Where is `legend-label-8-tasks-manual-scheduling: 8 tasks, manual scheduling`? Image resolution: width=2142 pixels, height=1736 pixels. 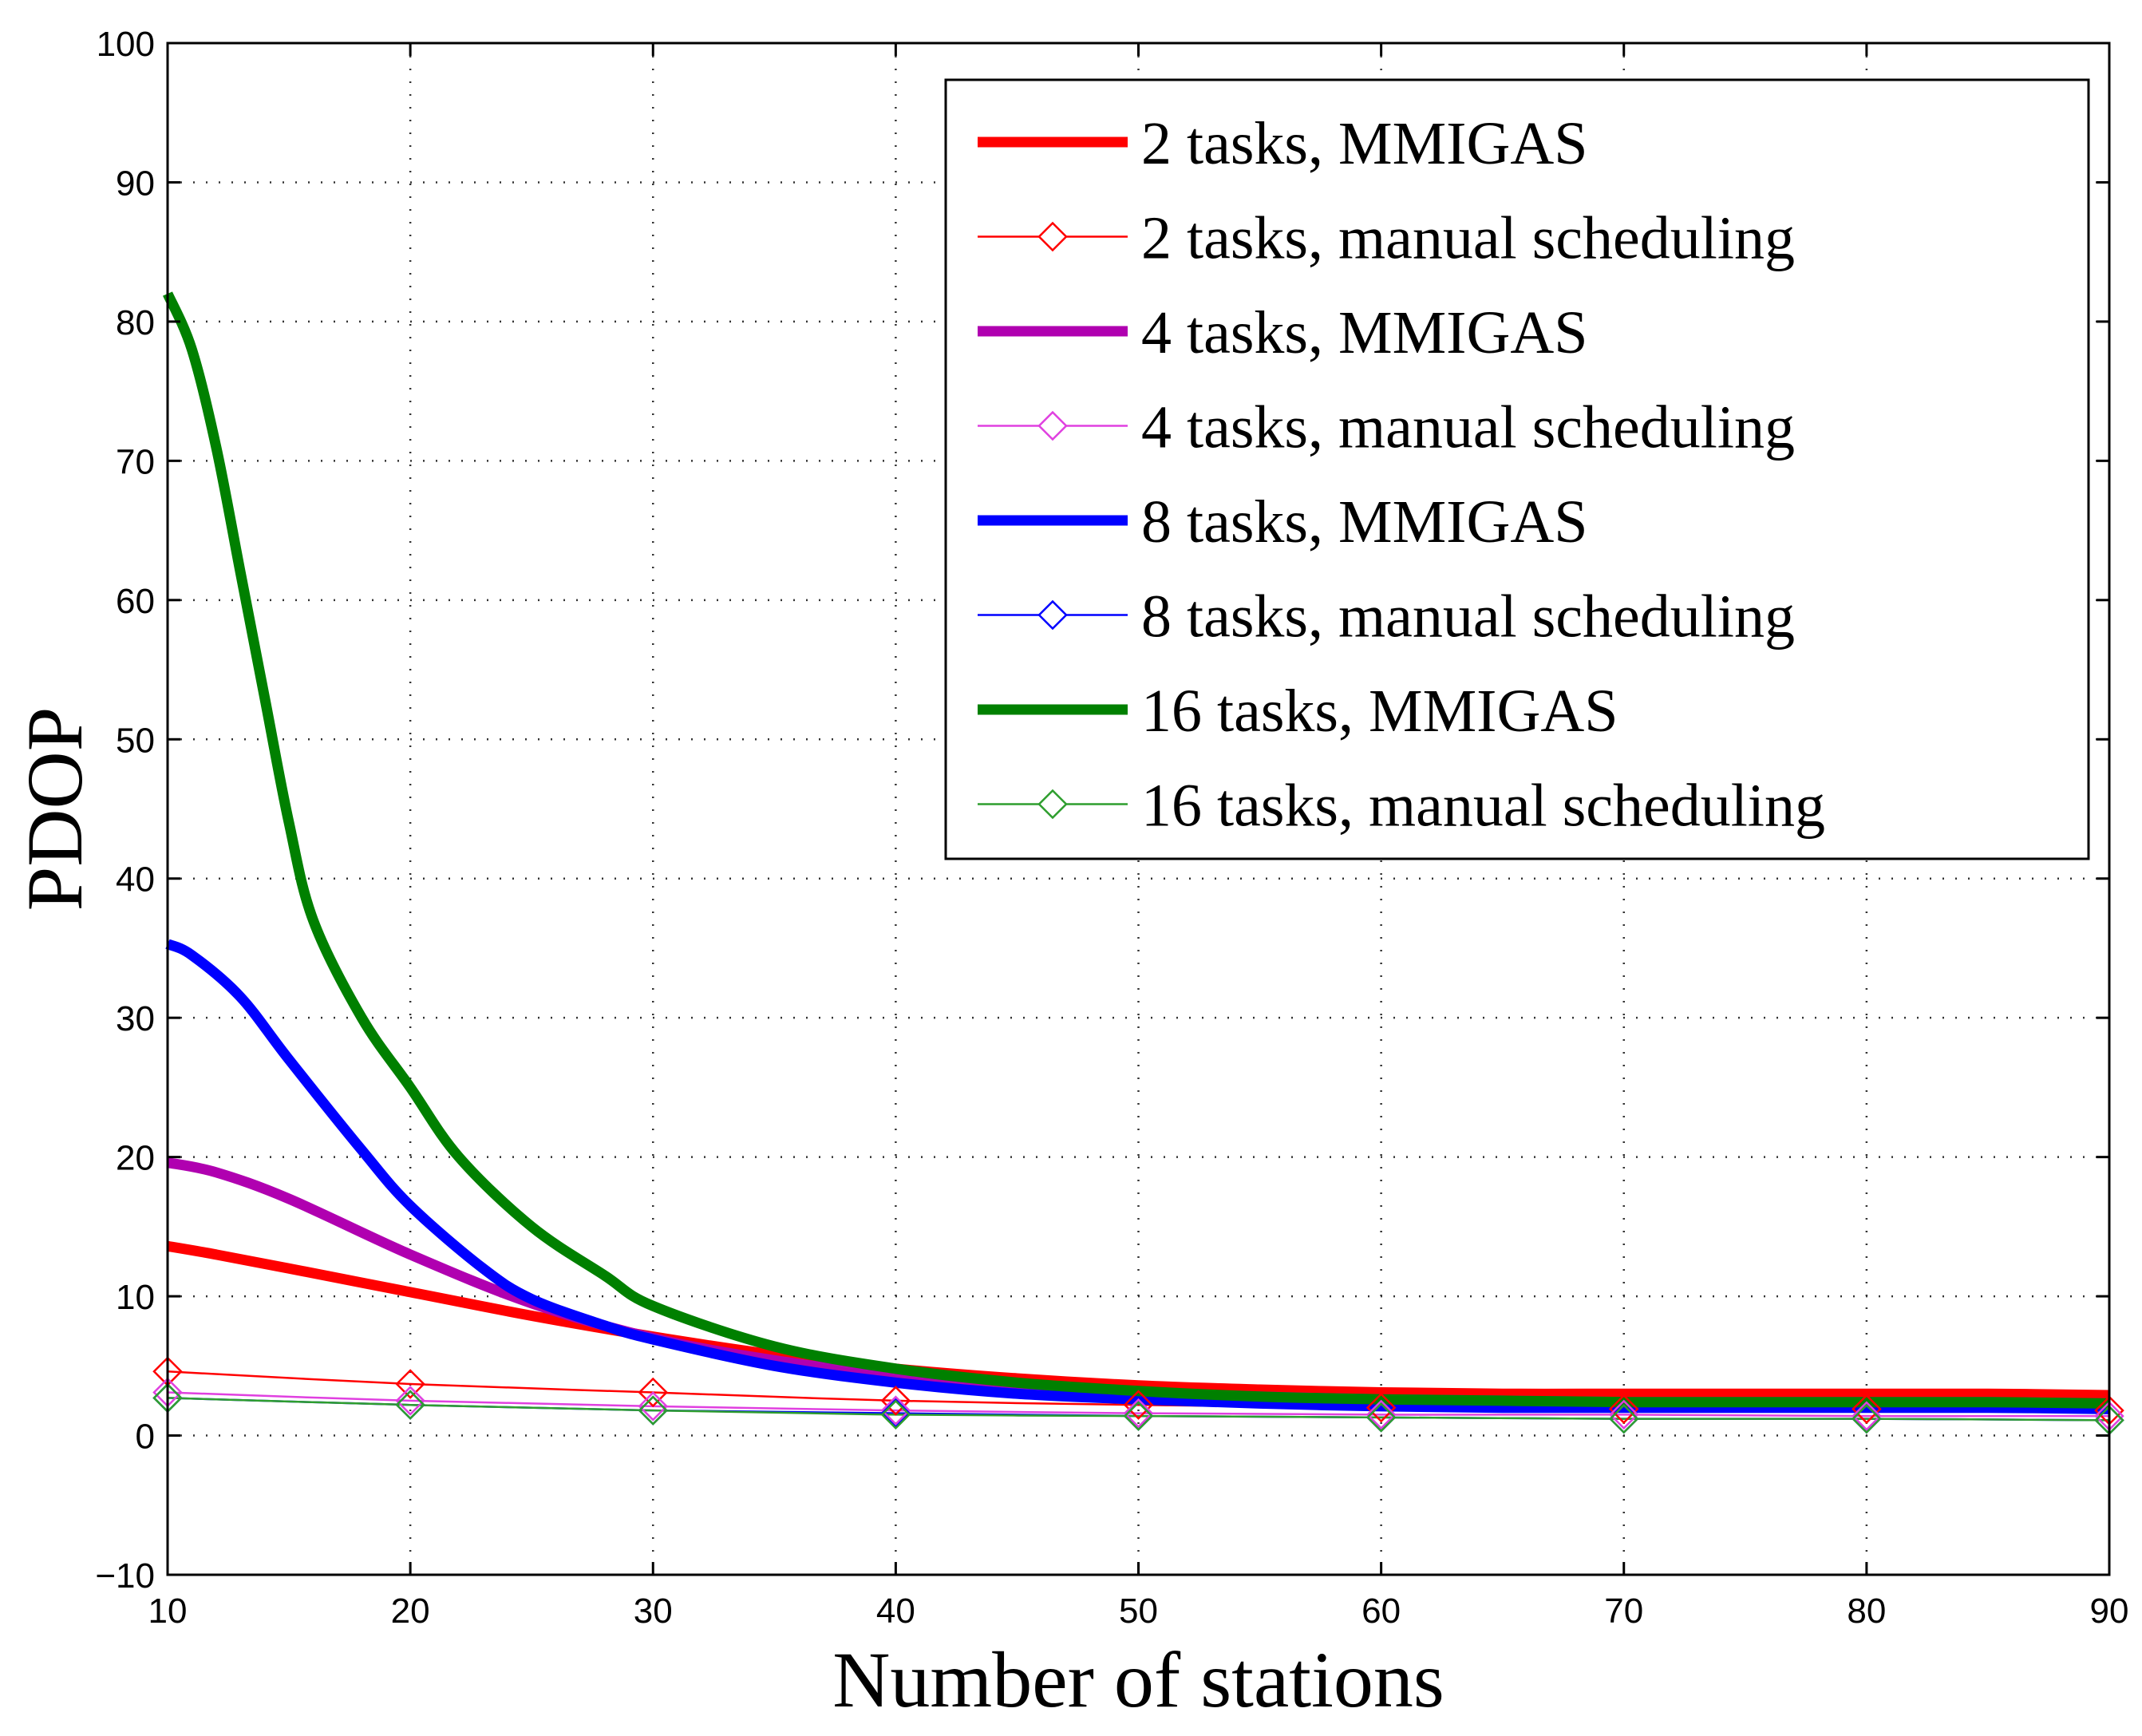
legend-label-8-tasks-manual-scheduling: 8 tasks, manual scheduling is located at coordinates (1468, 617).